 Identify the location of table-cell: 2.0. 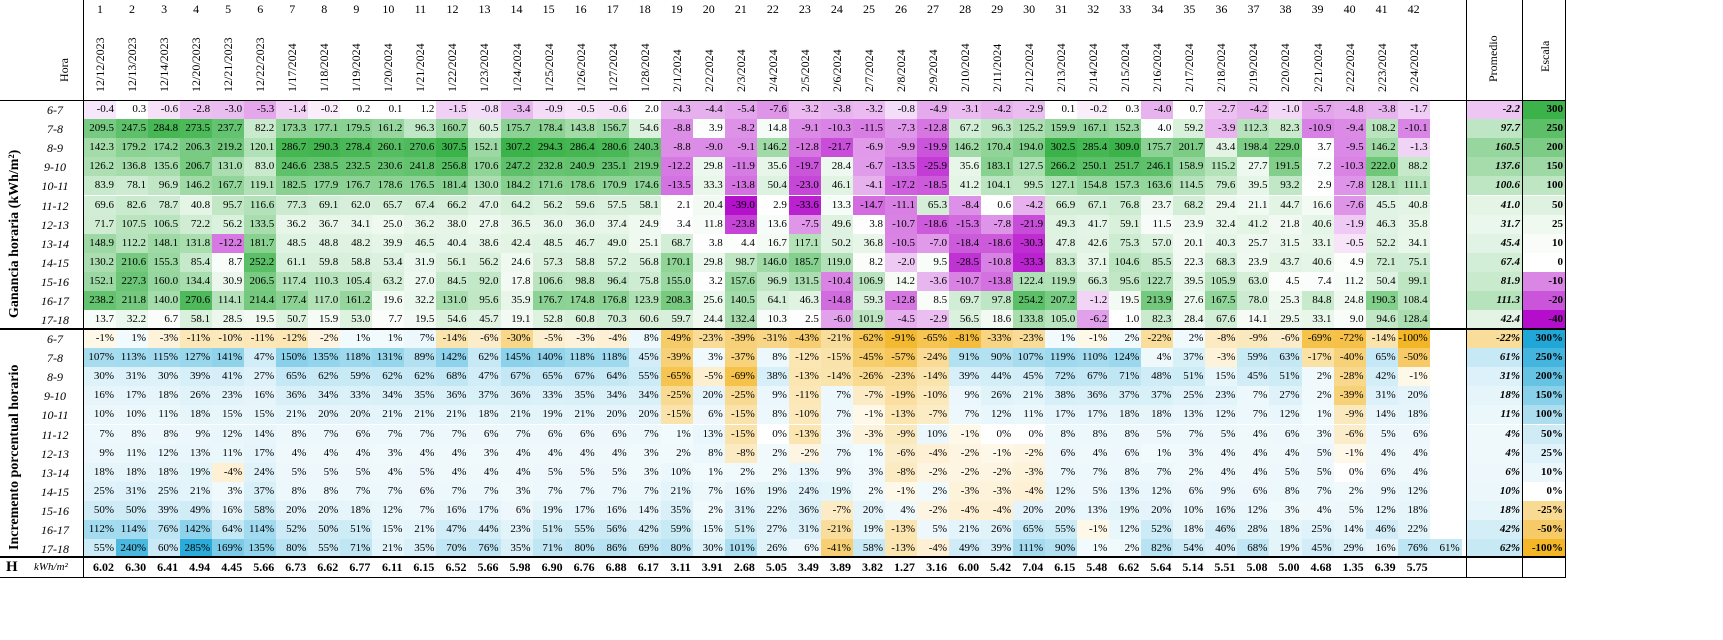
(644, 110).